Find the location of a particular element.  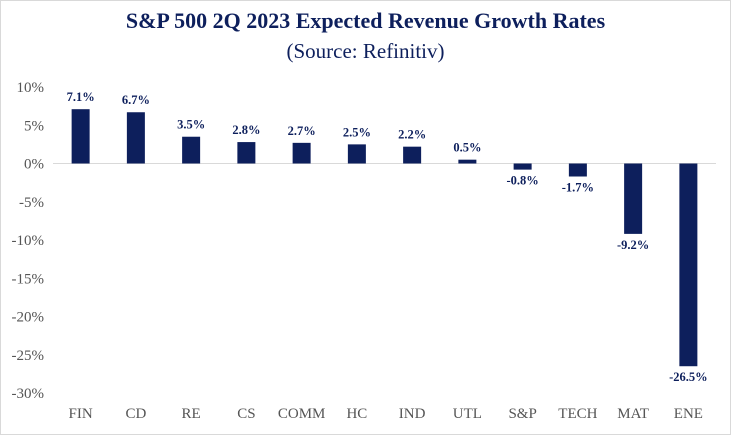

data-label: -9.2% is located at coordinates (633, 245).